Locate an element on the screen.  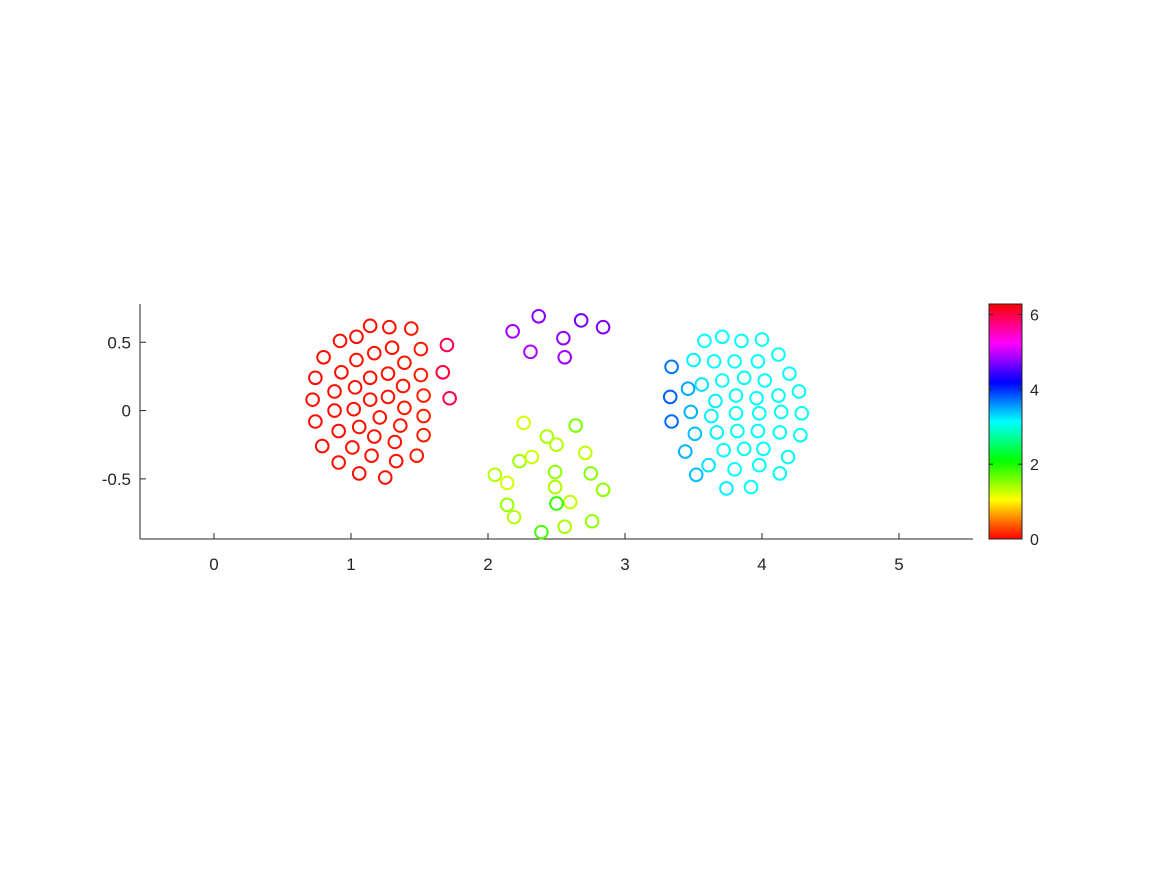
colorbar-tick-label: 4 is located at coordinates (1034, 390).